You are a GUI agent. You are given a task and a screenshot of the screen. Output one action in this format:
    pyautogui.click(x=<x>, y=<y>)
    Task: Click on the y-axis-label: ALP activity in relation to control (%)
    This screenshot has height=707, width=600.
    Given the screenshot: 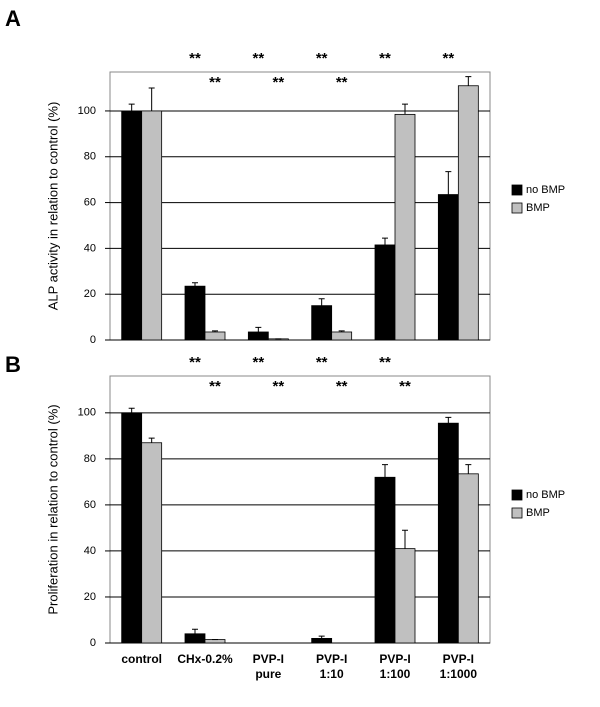 What is the action you would take?
    pyautogui.click(x=52, y=206)
    